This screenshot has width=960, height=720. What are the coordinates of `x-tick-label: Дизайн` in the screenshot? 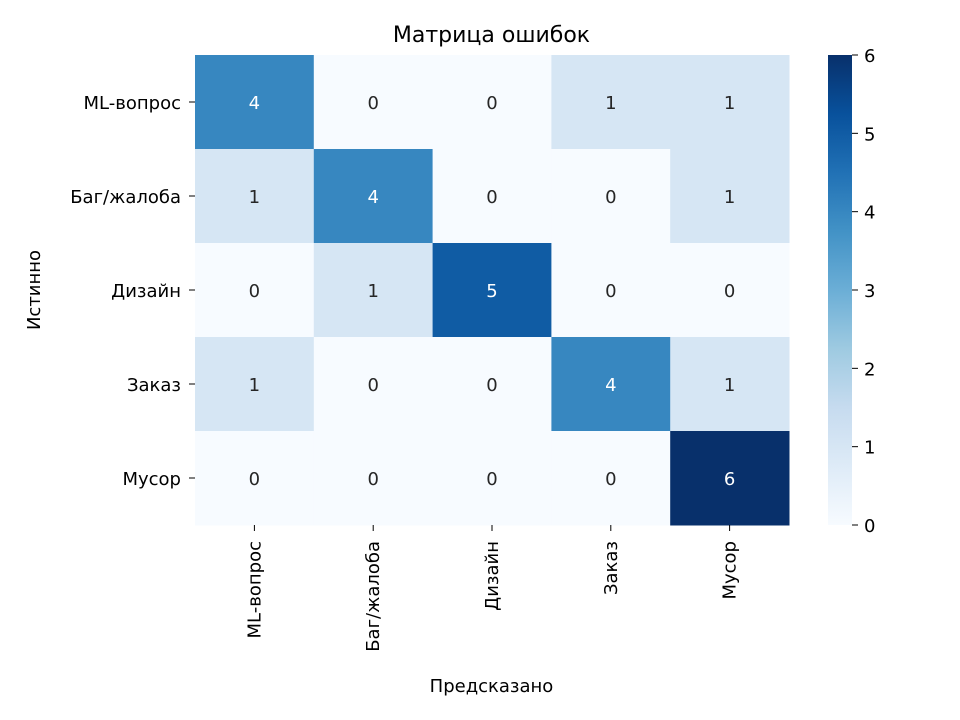 It's located at (492, 576).